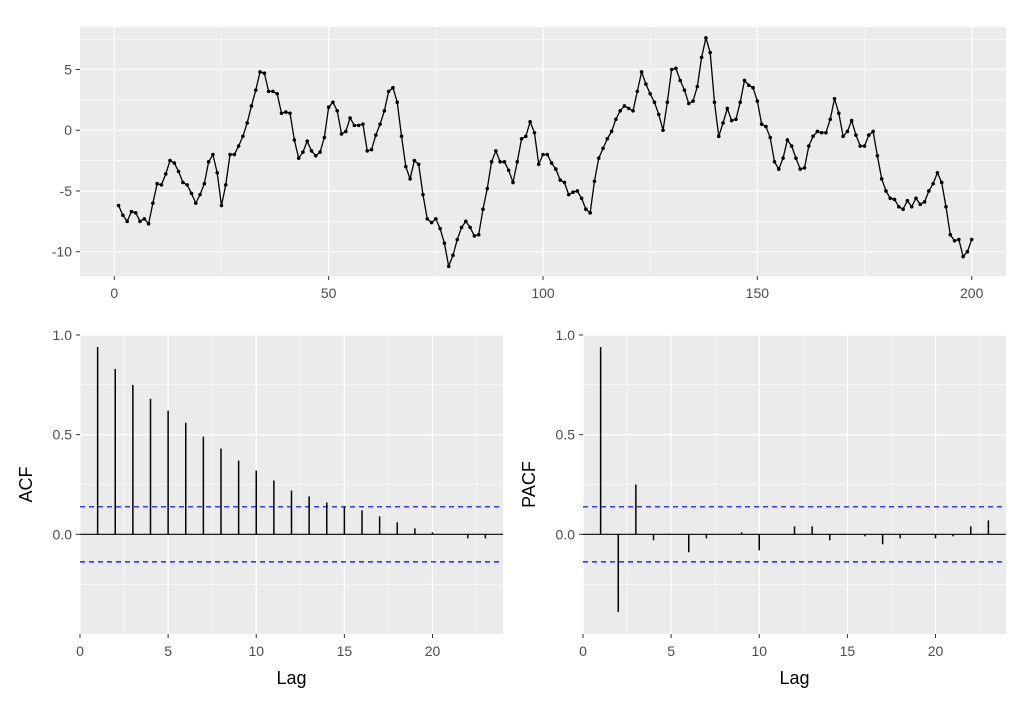  What do you see at coordinates (63, 335) in the screenshot?
I see `acf-y-tick-label: 1.0` at bounding box center [63, 335].